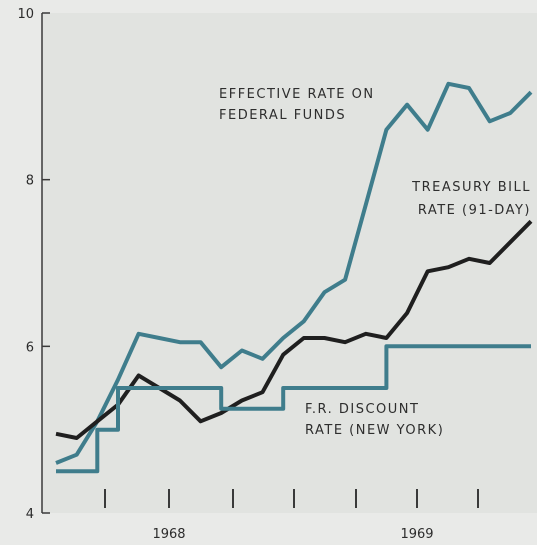 This screenshot has height=545, width=537. I want to click on x-tick-label: 1968, so click(168, 534).